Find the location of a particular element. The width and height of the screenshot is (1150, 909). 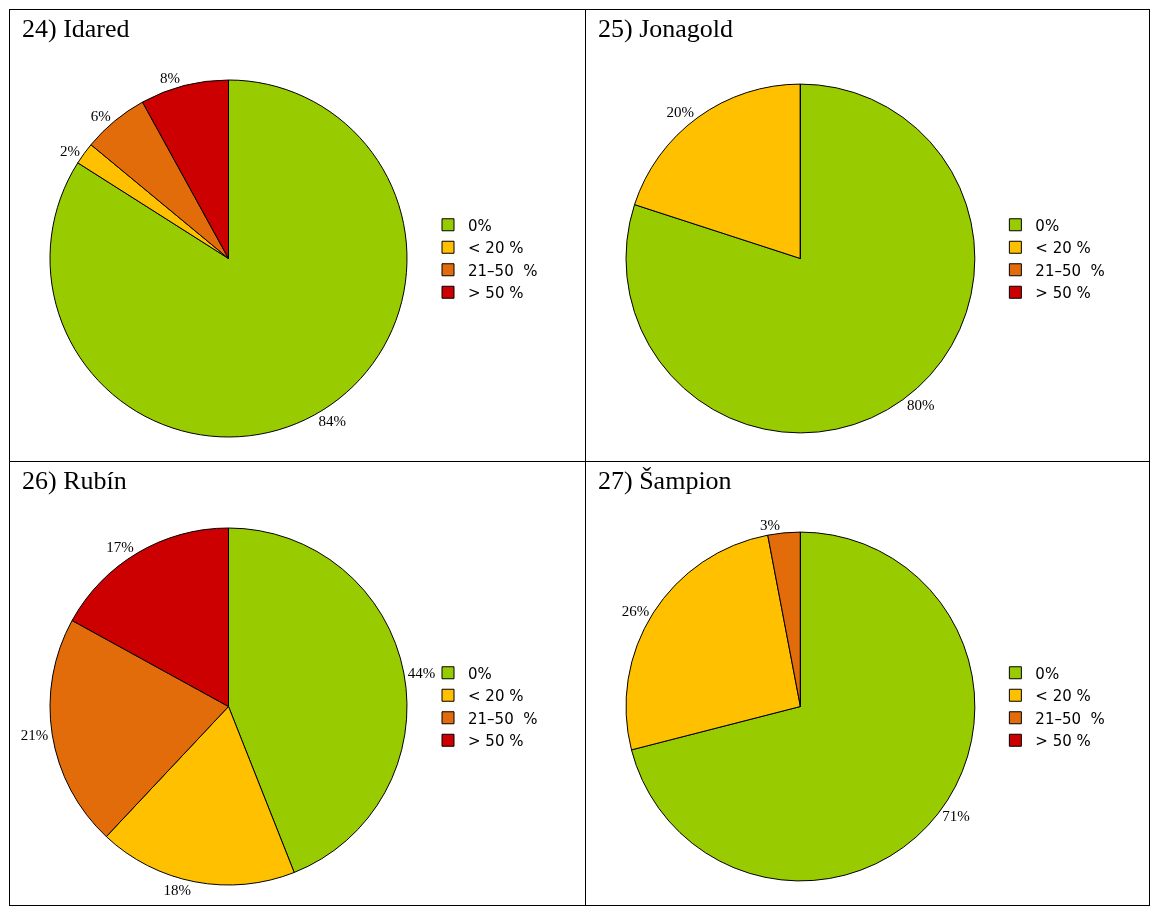

data-label: 3% is located at coordinates (770, 524).